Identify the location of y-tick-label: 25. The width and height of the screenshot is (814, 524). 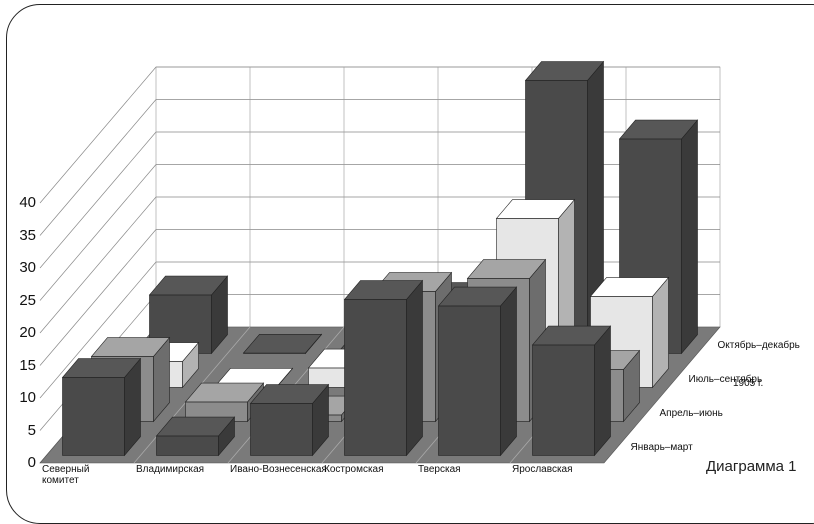
(27, 300).